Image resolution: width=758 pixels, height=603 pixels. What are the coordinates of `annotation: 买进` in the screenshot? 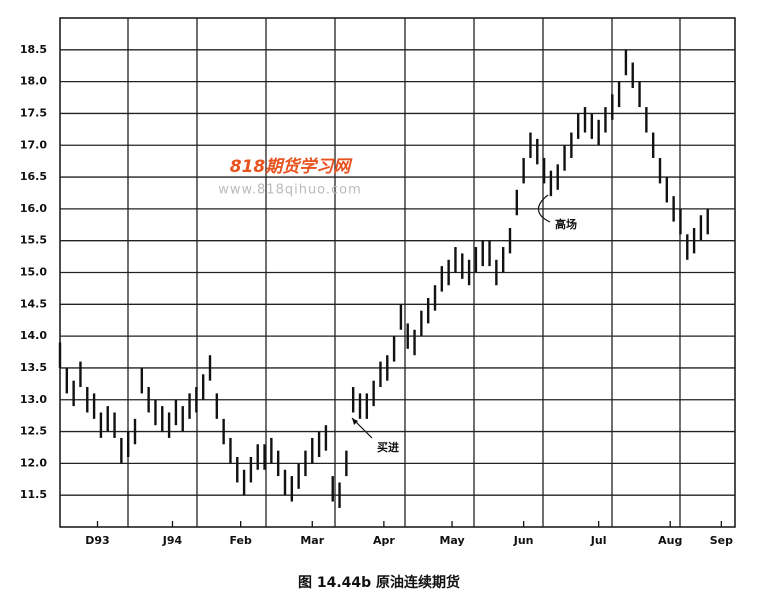 It's located at (388, 447).